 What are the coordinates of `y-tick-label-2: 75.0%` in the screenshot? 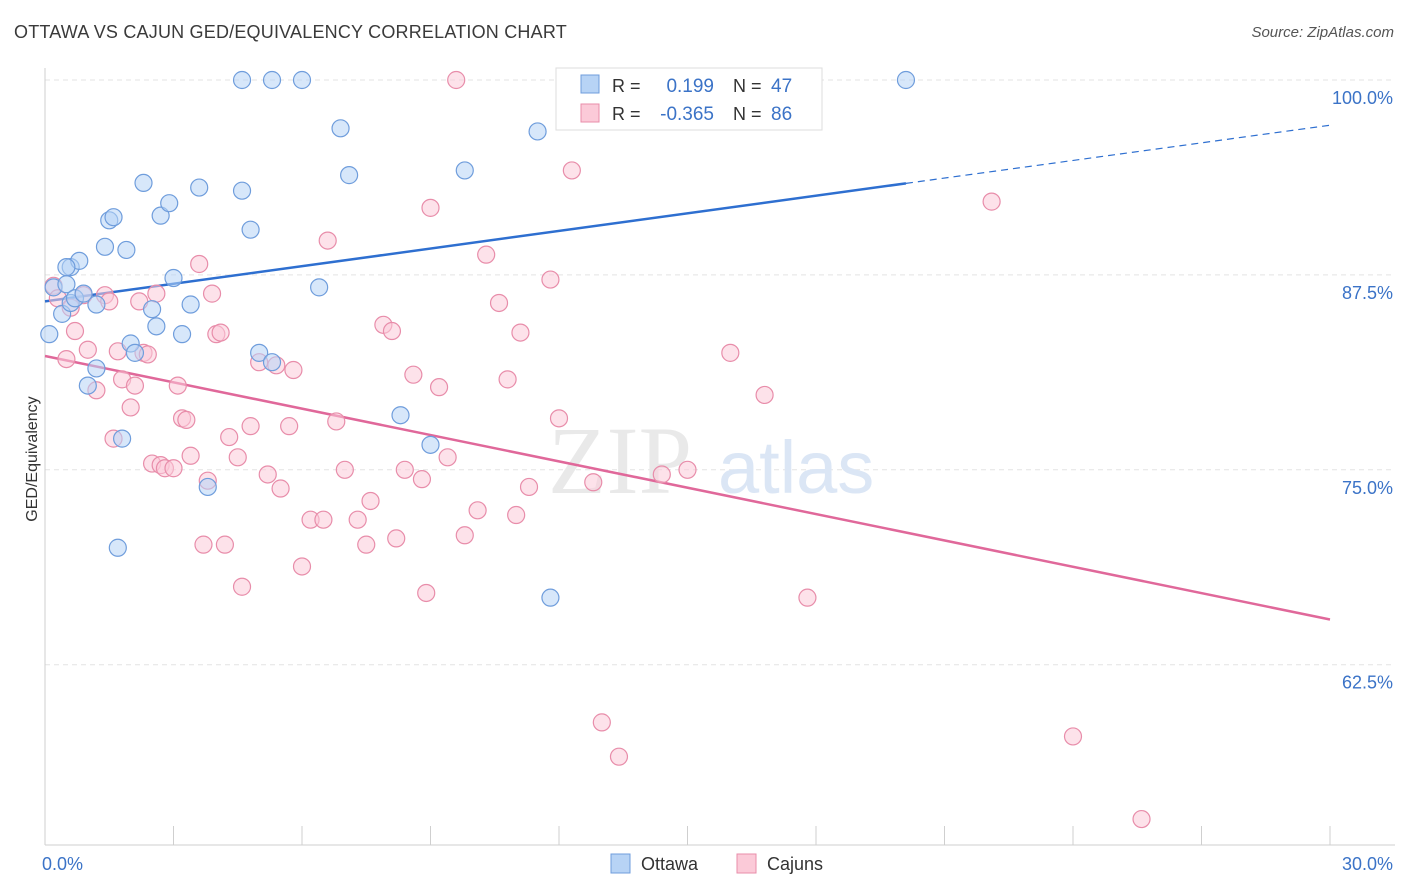 It's located at (1367, 488).